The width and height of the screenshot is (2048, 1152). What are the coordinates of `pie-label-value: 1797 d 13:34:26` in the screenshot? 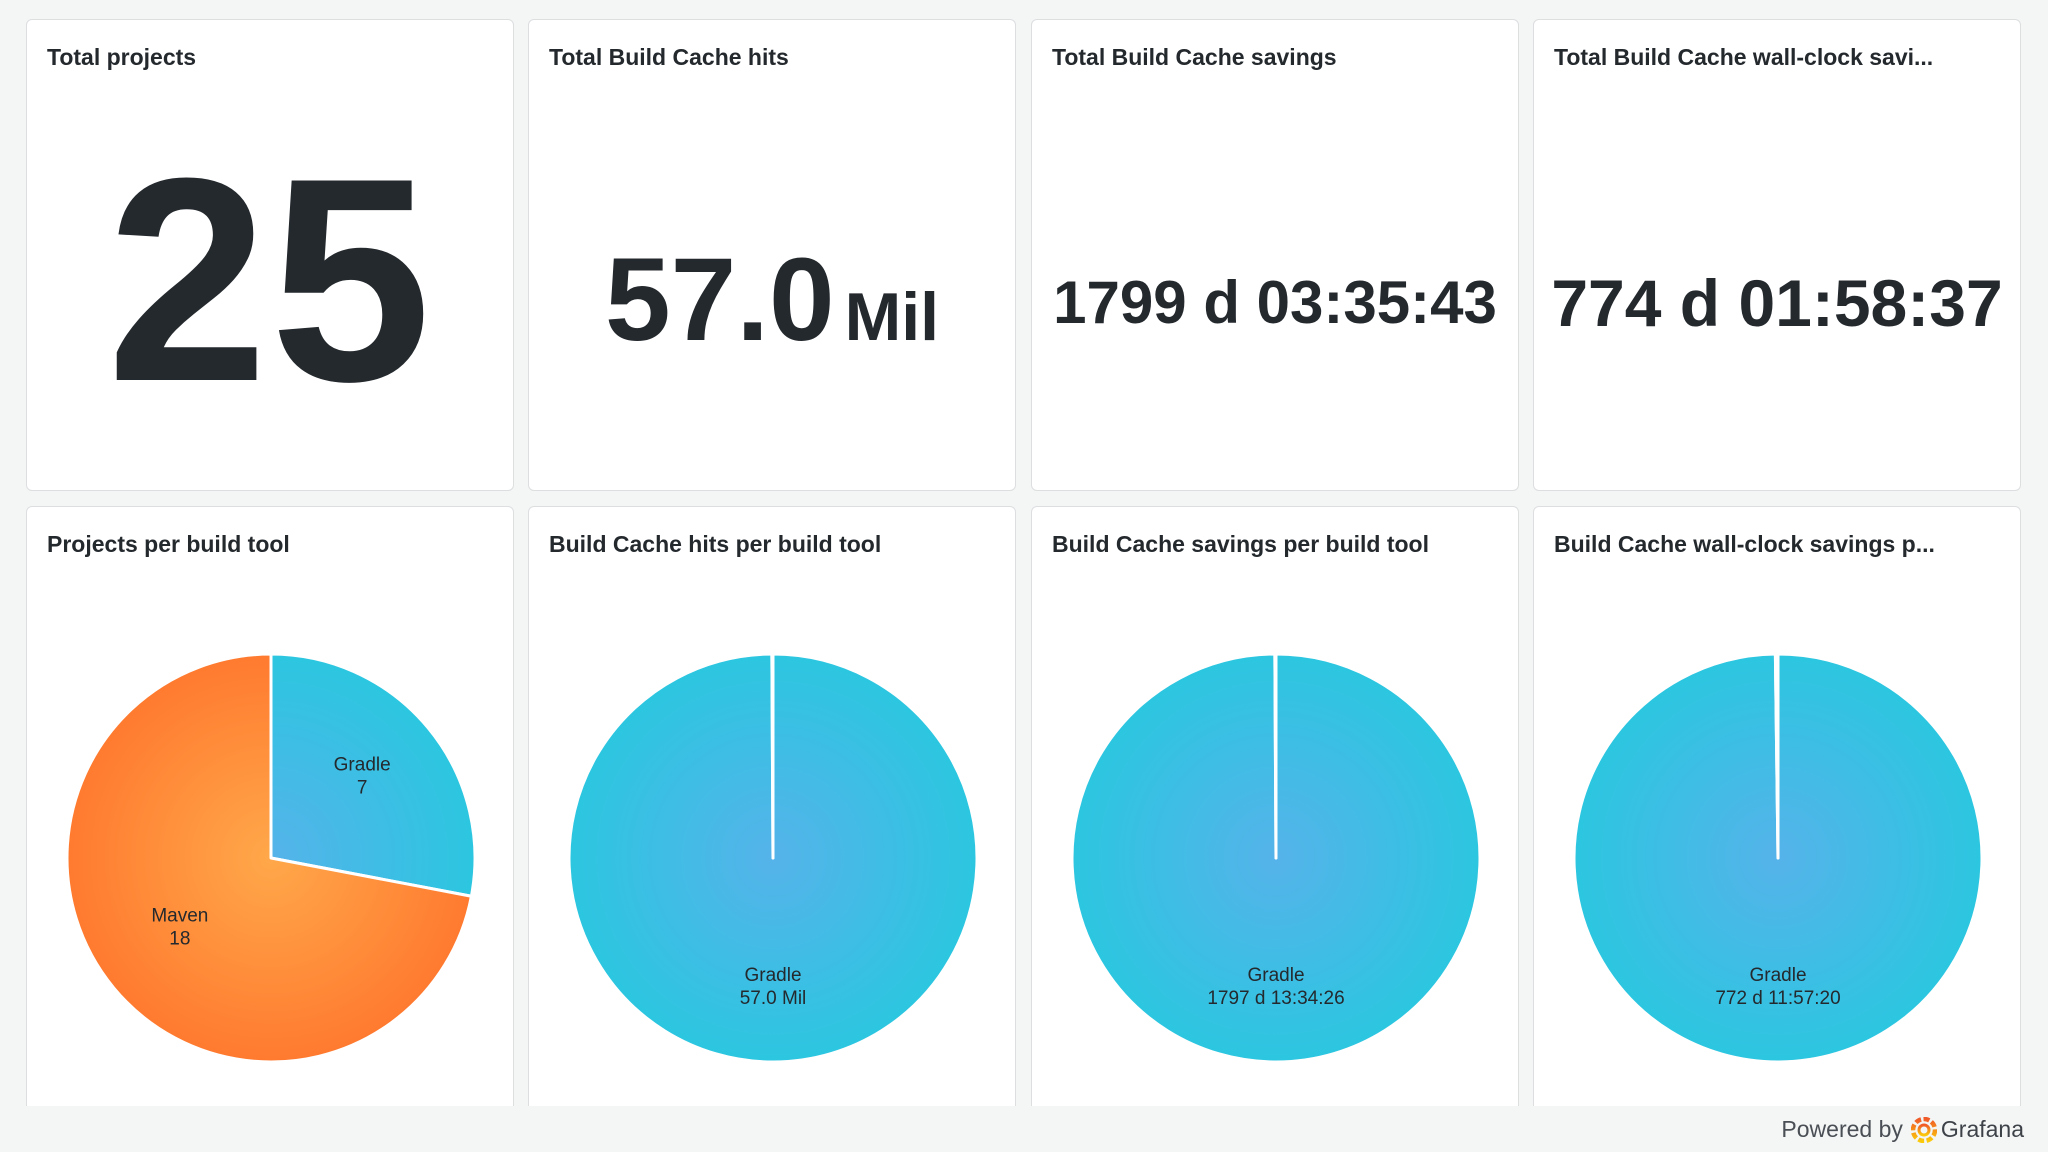 It's located at (1275, 998).